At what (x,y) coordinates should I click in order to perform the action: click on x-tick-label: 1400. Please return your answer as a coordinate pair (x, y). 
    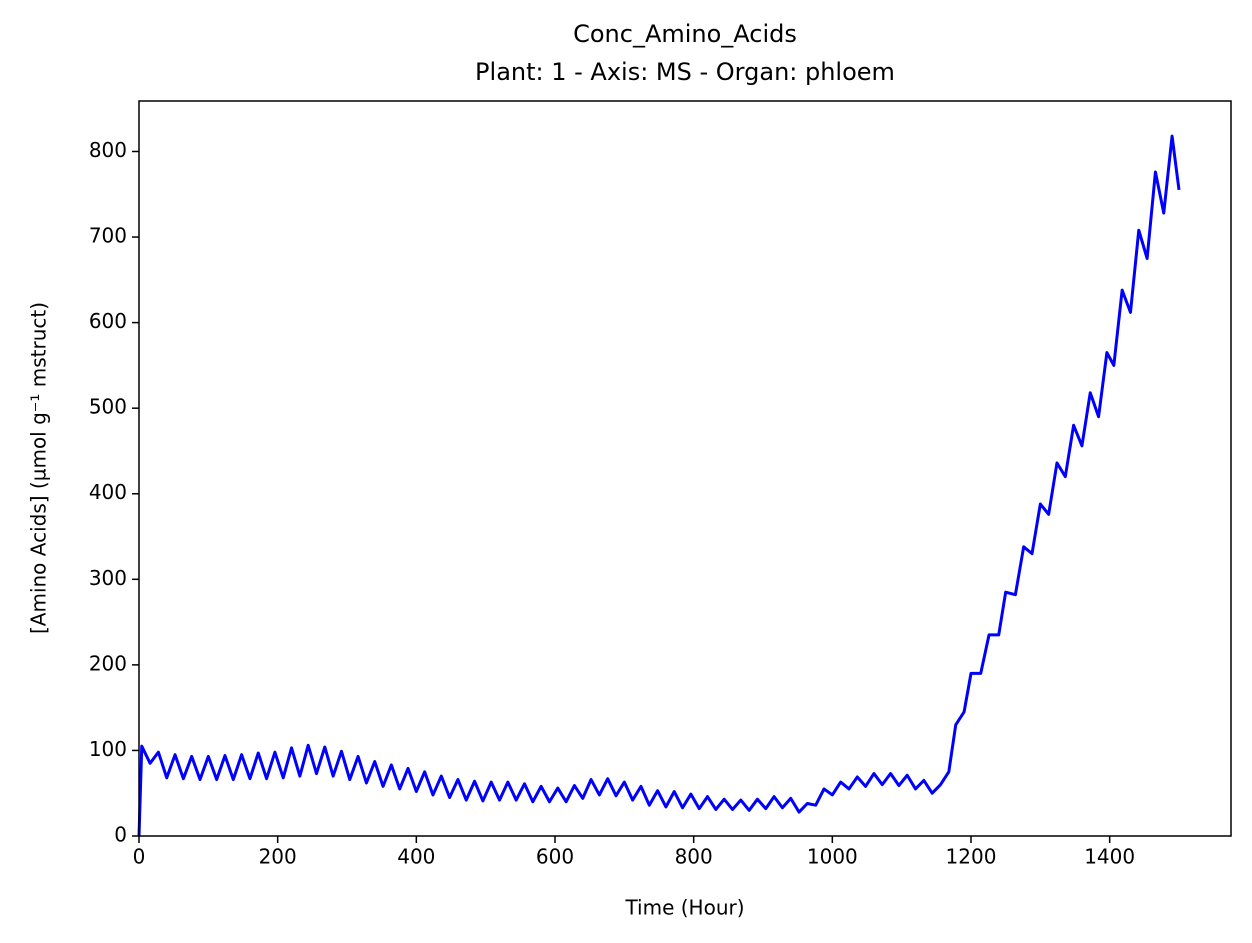
    Looking at the image, I should click on (1109, 857).